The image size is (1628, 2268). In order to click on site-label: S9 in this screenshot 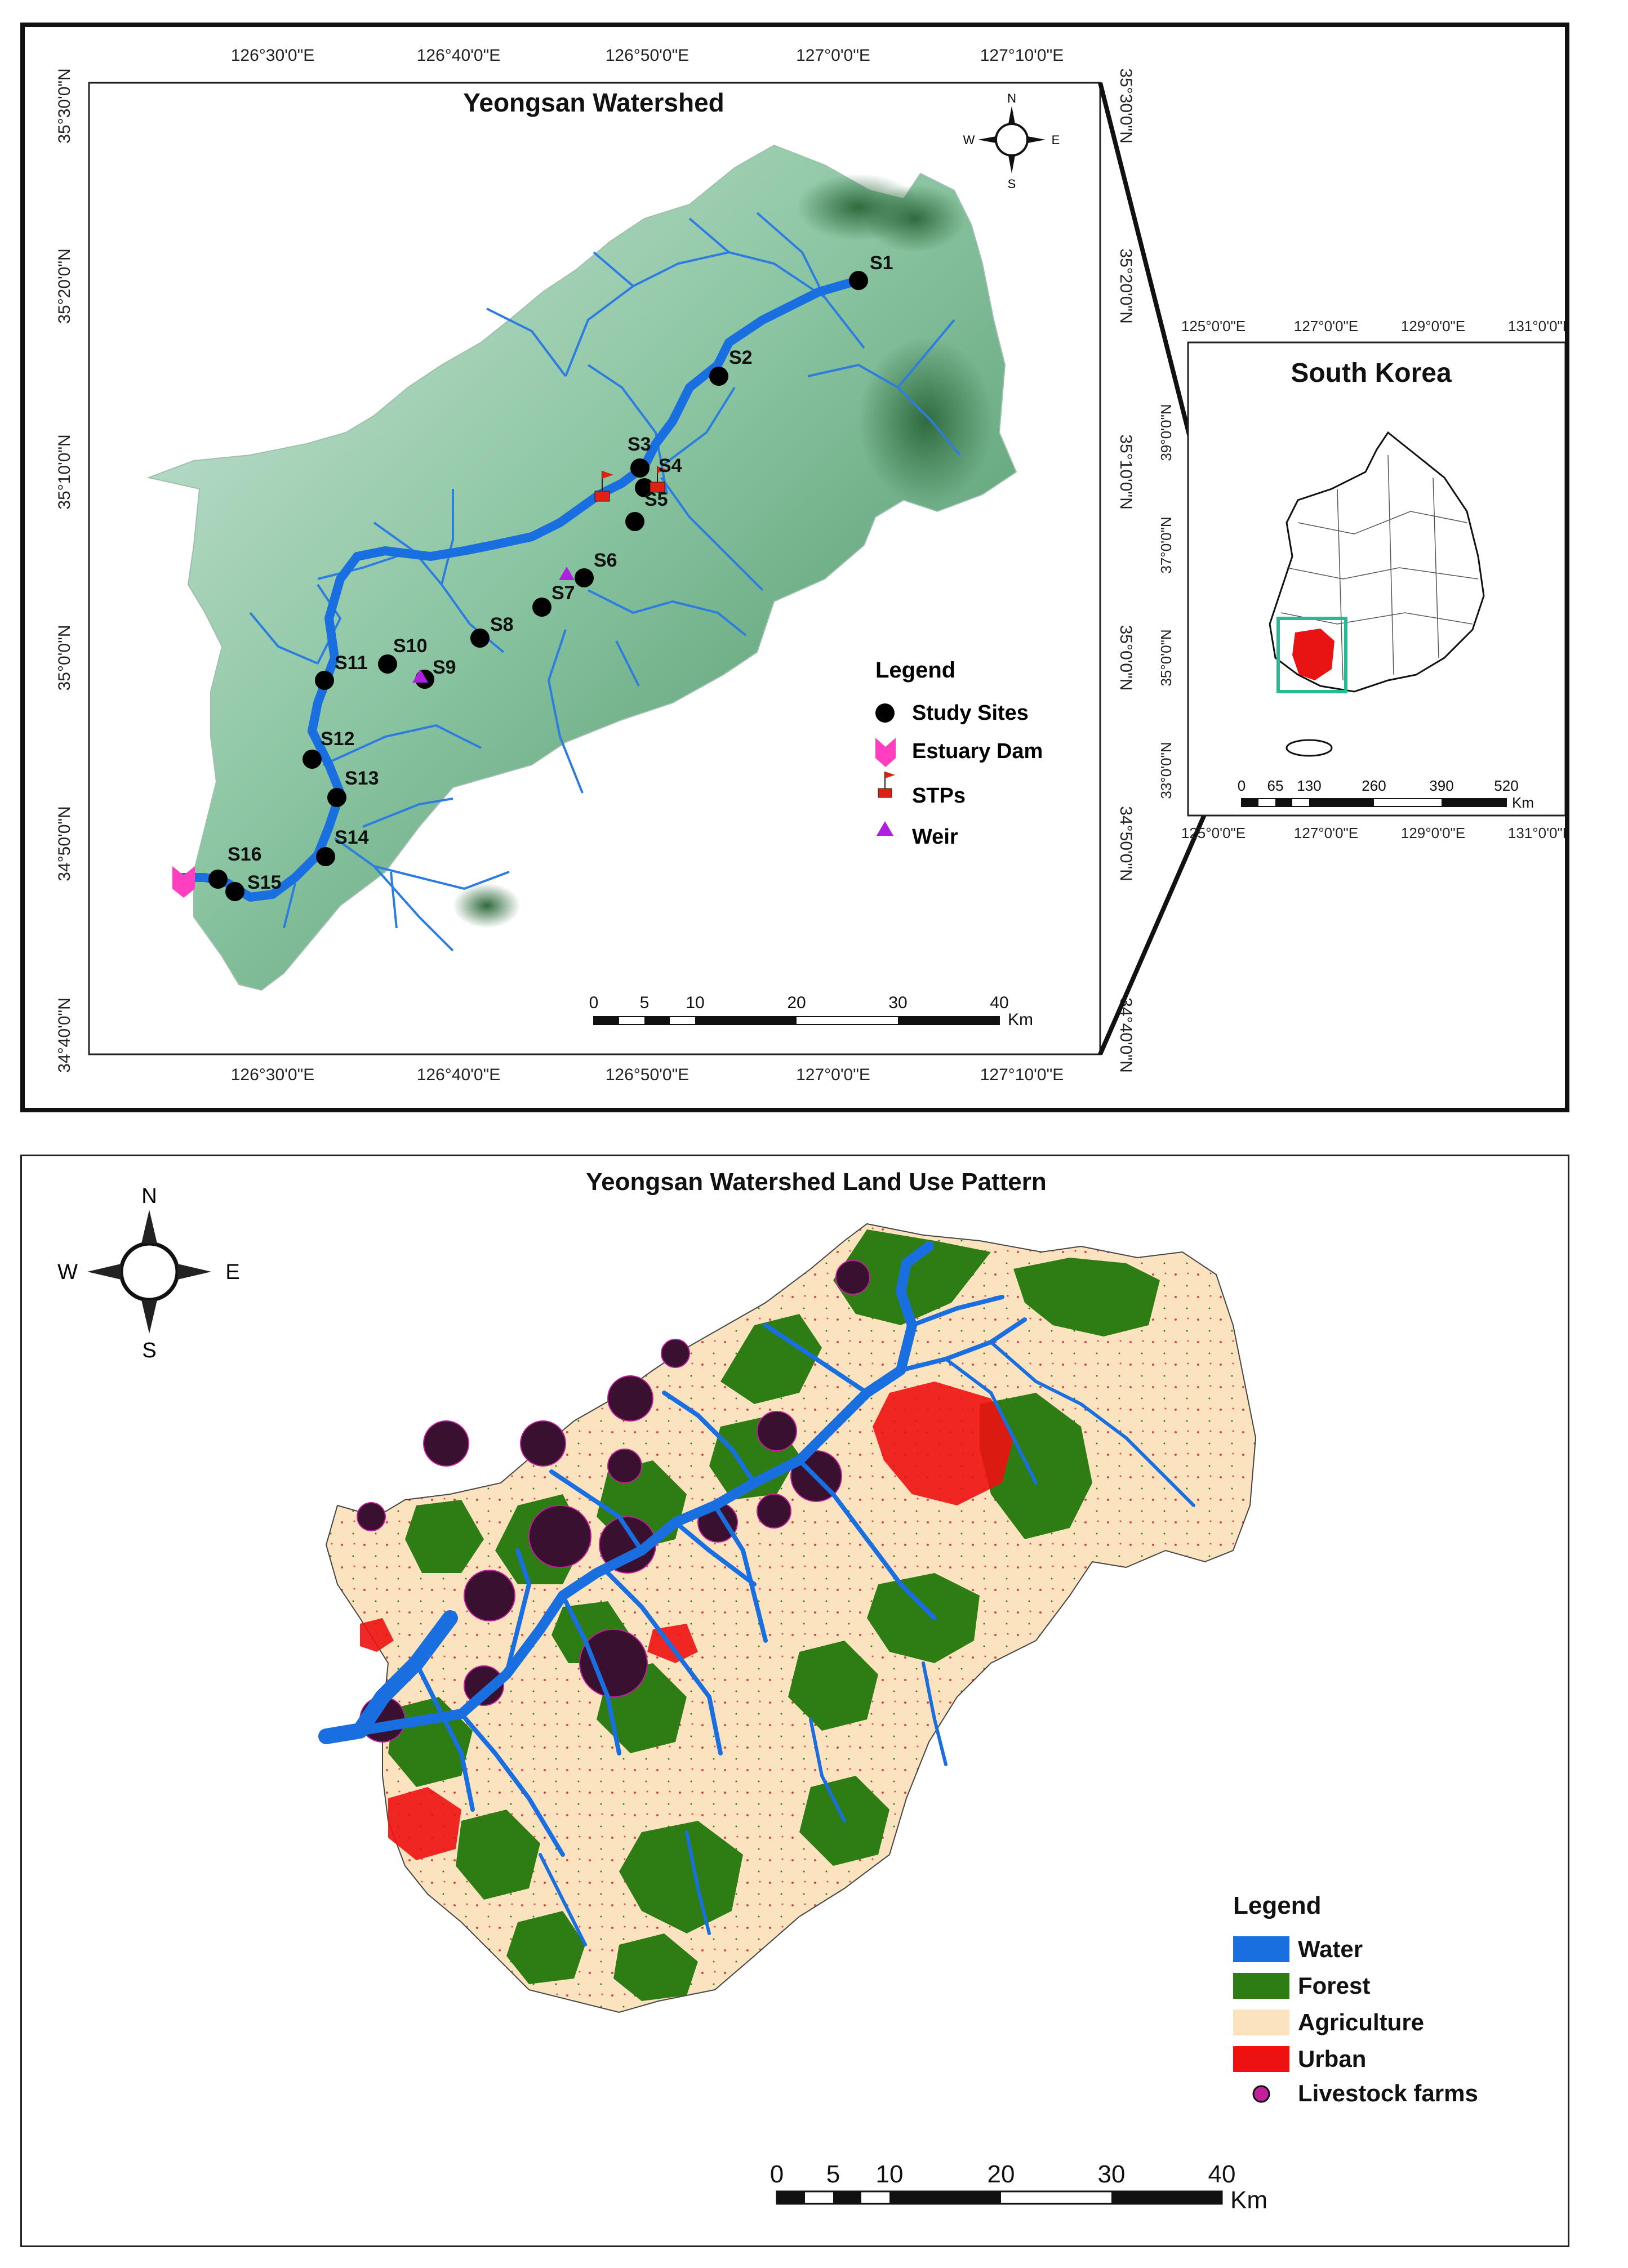, I will do `click(444, 668)`.